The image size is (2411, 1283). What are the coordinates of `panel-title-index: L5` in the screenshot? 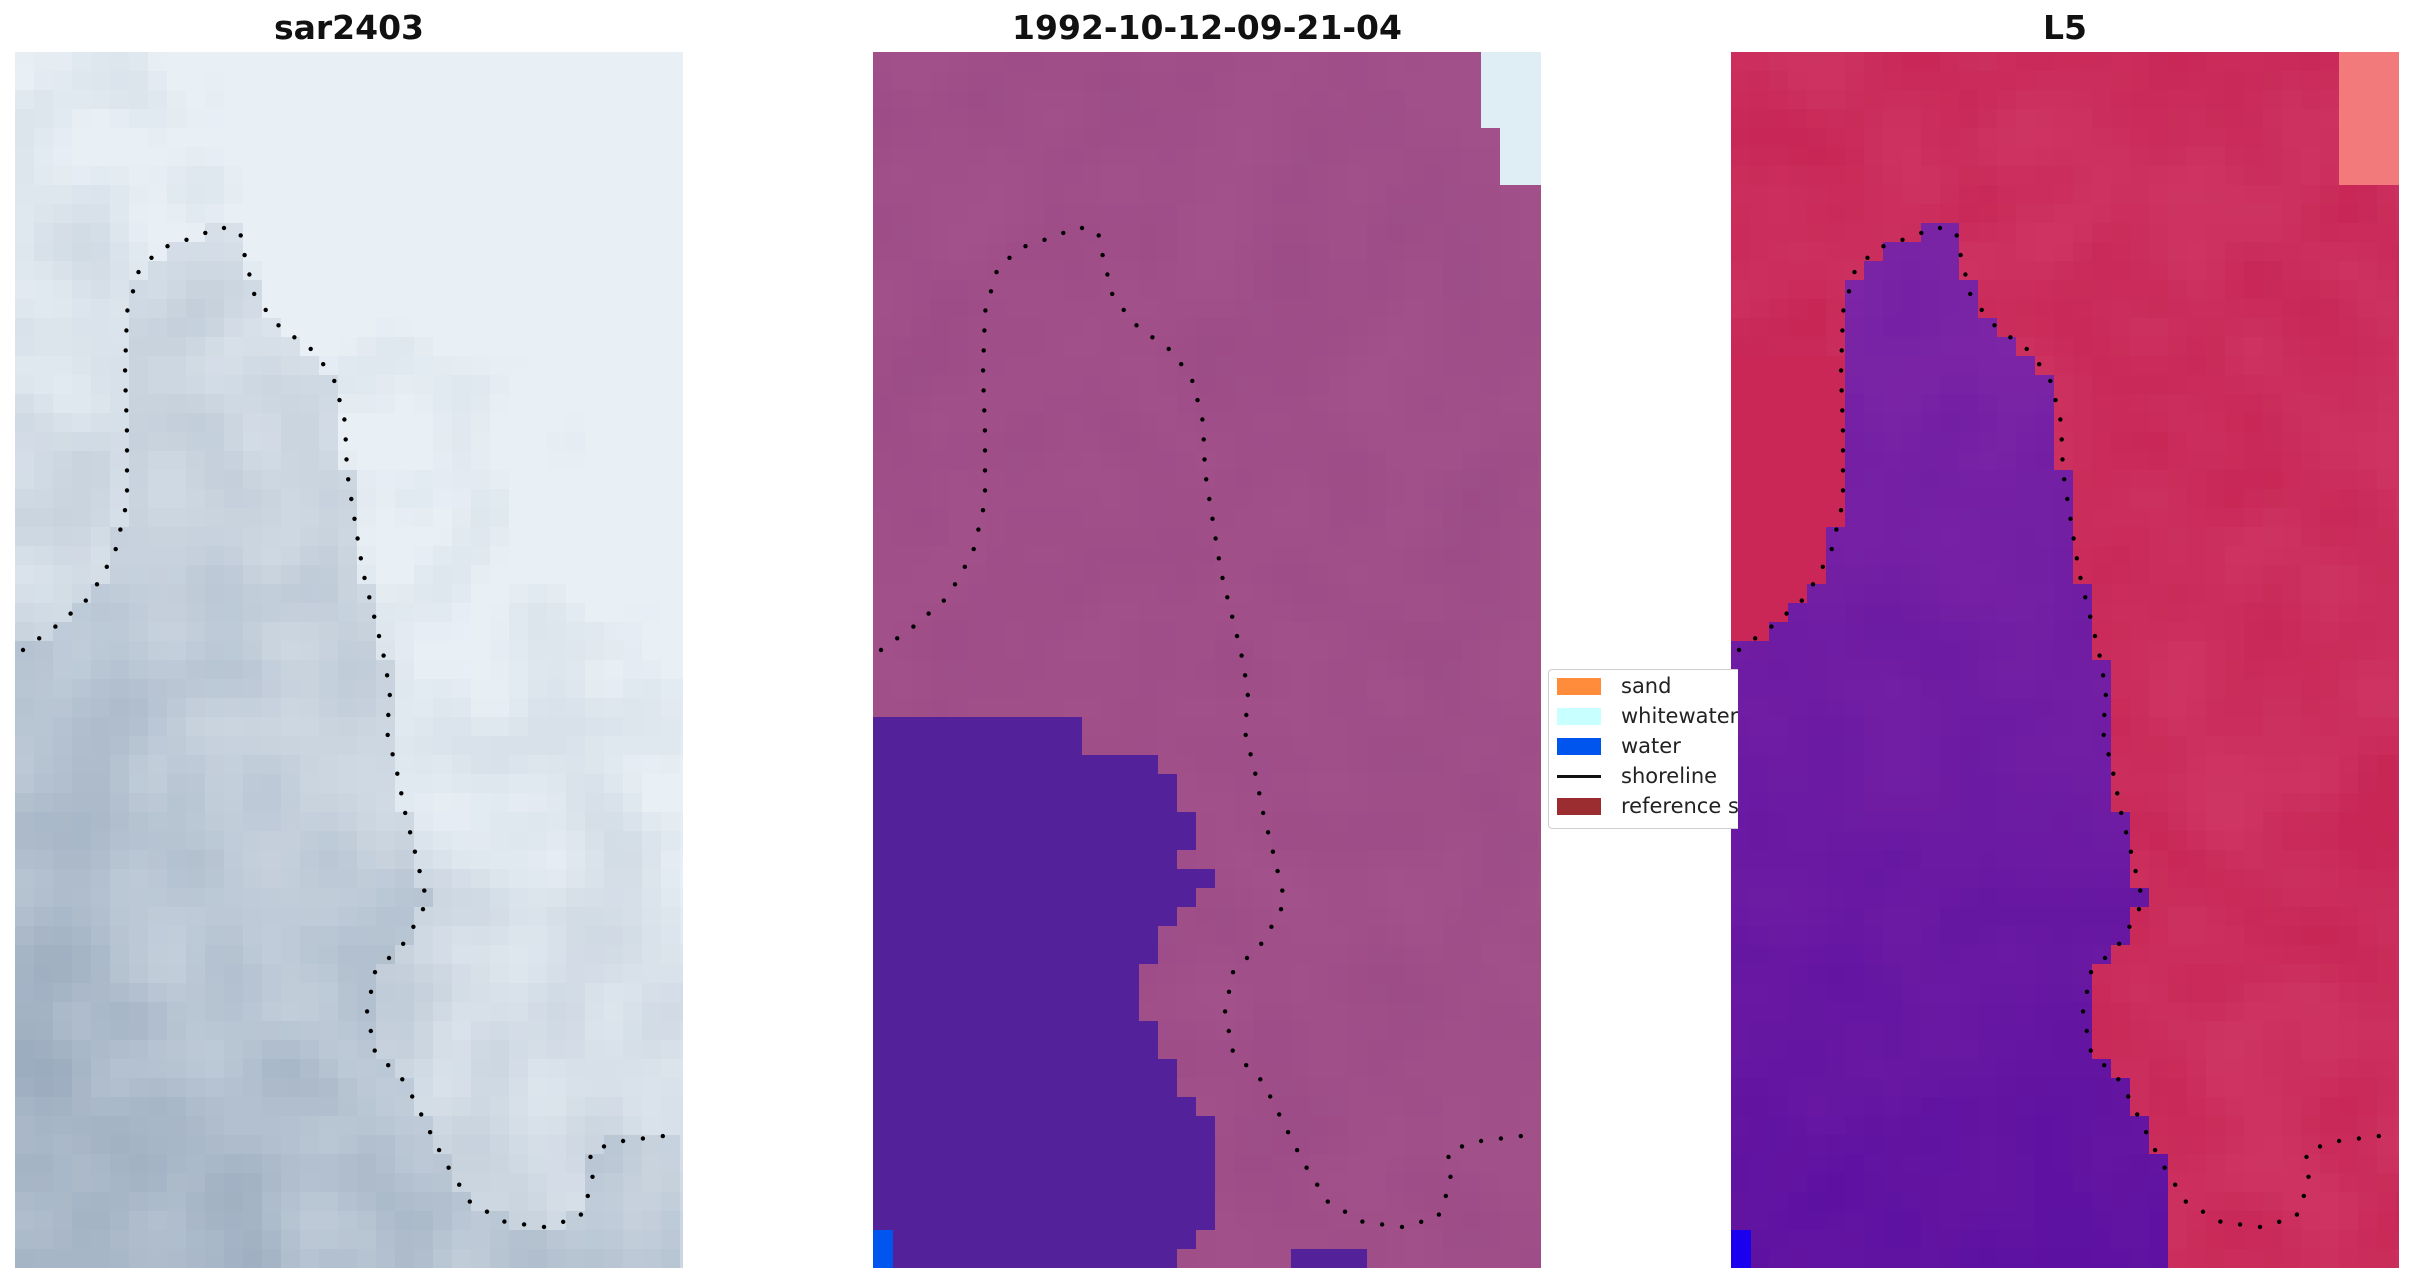 It's located at (2065, 27).